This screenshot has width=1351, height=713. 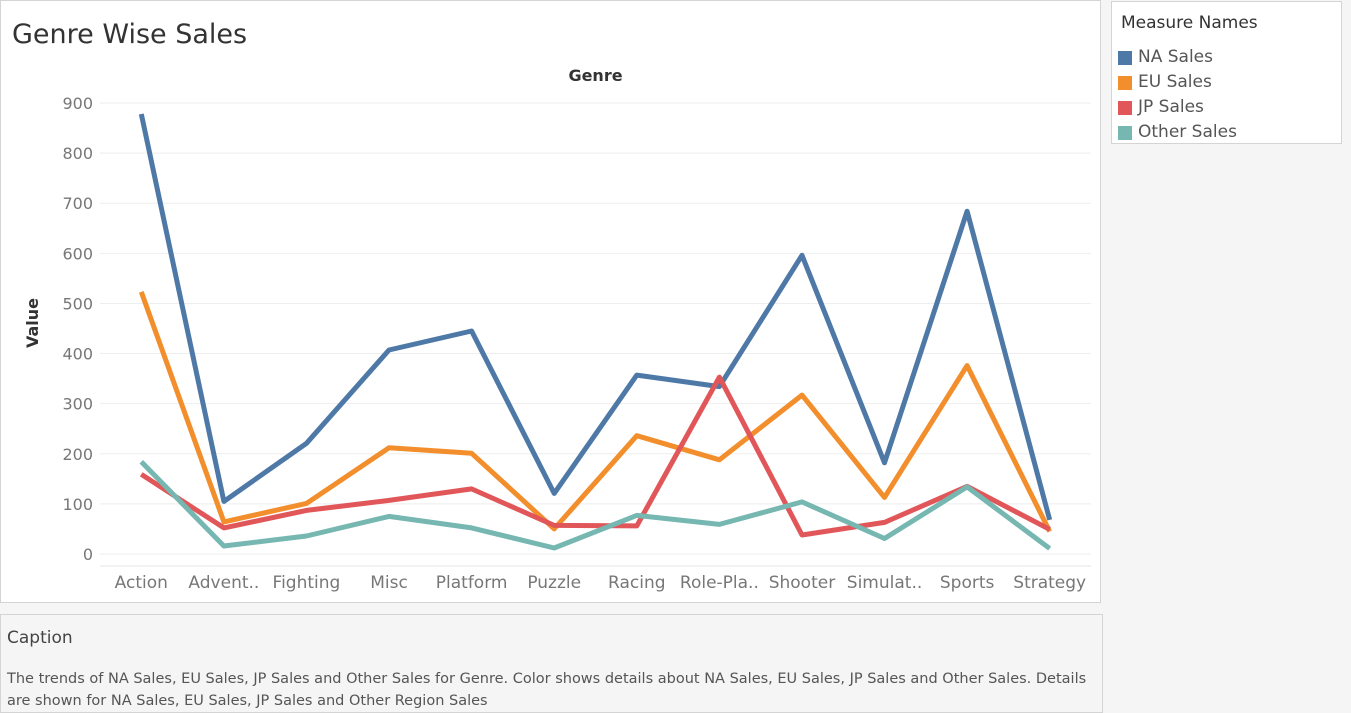 What do you see at coordinates (1189, 23) in the screenshot?
I see `legend-title: Measure Names` at bounding box center [1189, 23].